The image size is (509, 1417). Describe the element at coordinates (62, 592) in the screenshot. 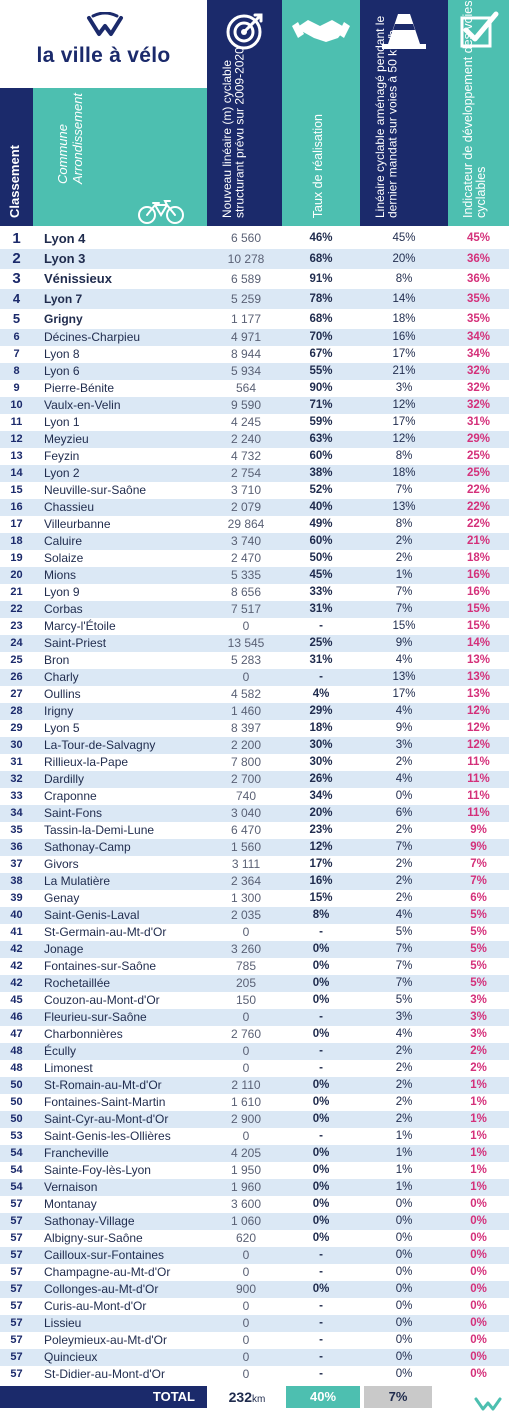

I see `commune-name: Lyon 9` at that location.